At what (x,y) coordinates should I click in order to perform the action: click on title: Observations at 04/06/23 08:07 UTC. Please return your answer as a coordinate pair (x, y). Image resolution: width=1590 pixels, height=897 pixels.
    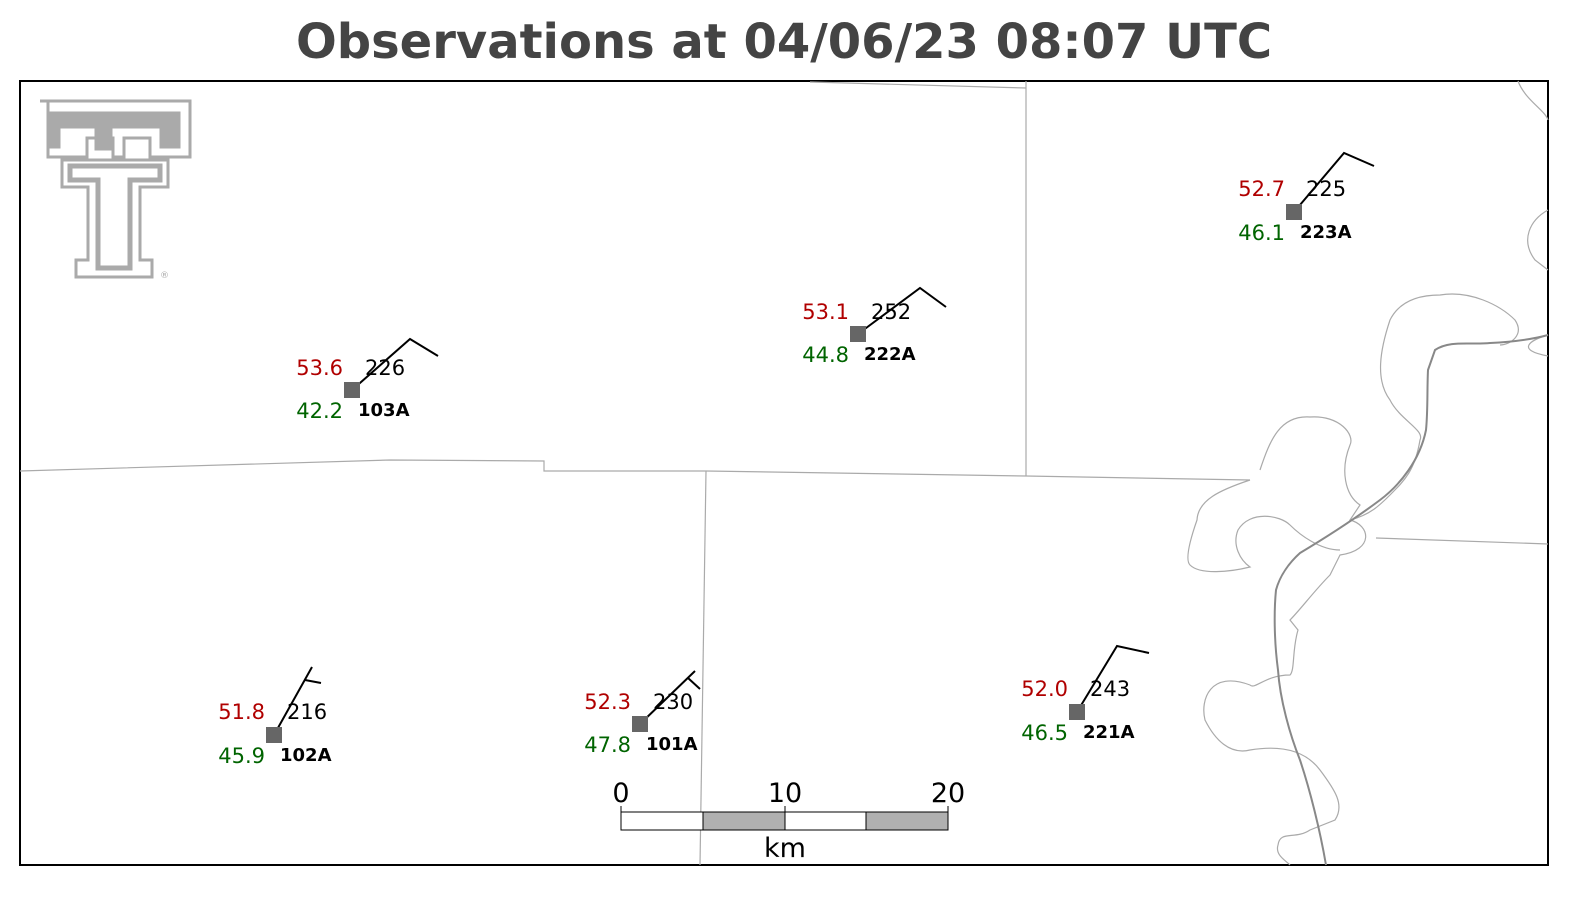
    Looking at the image, I should click on (784, 42).